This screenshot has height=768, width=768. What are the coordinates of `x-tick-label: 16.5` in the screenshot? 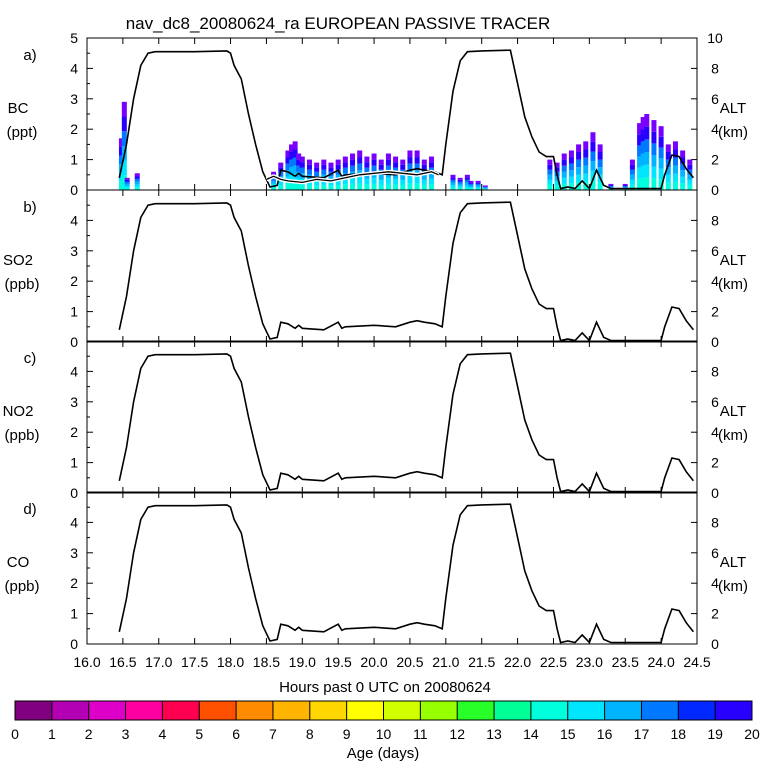 It's located at (122, 662).